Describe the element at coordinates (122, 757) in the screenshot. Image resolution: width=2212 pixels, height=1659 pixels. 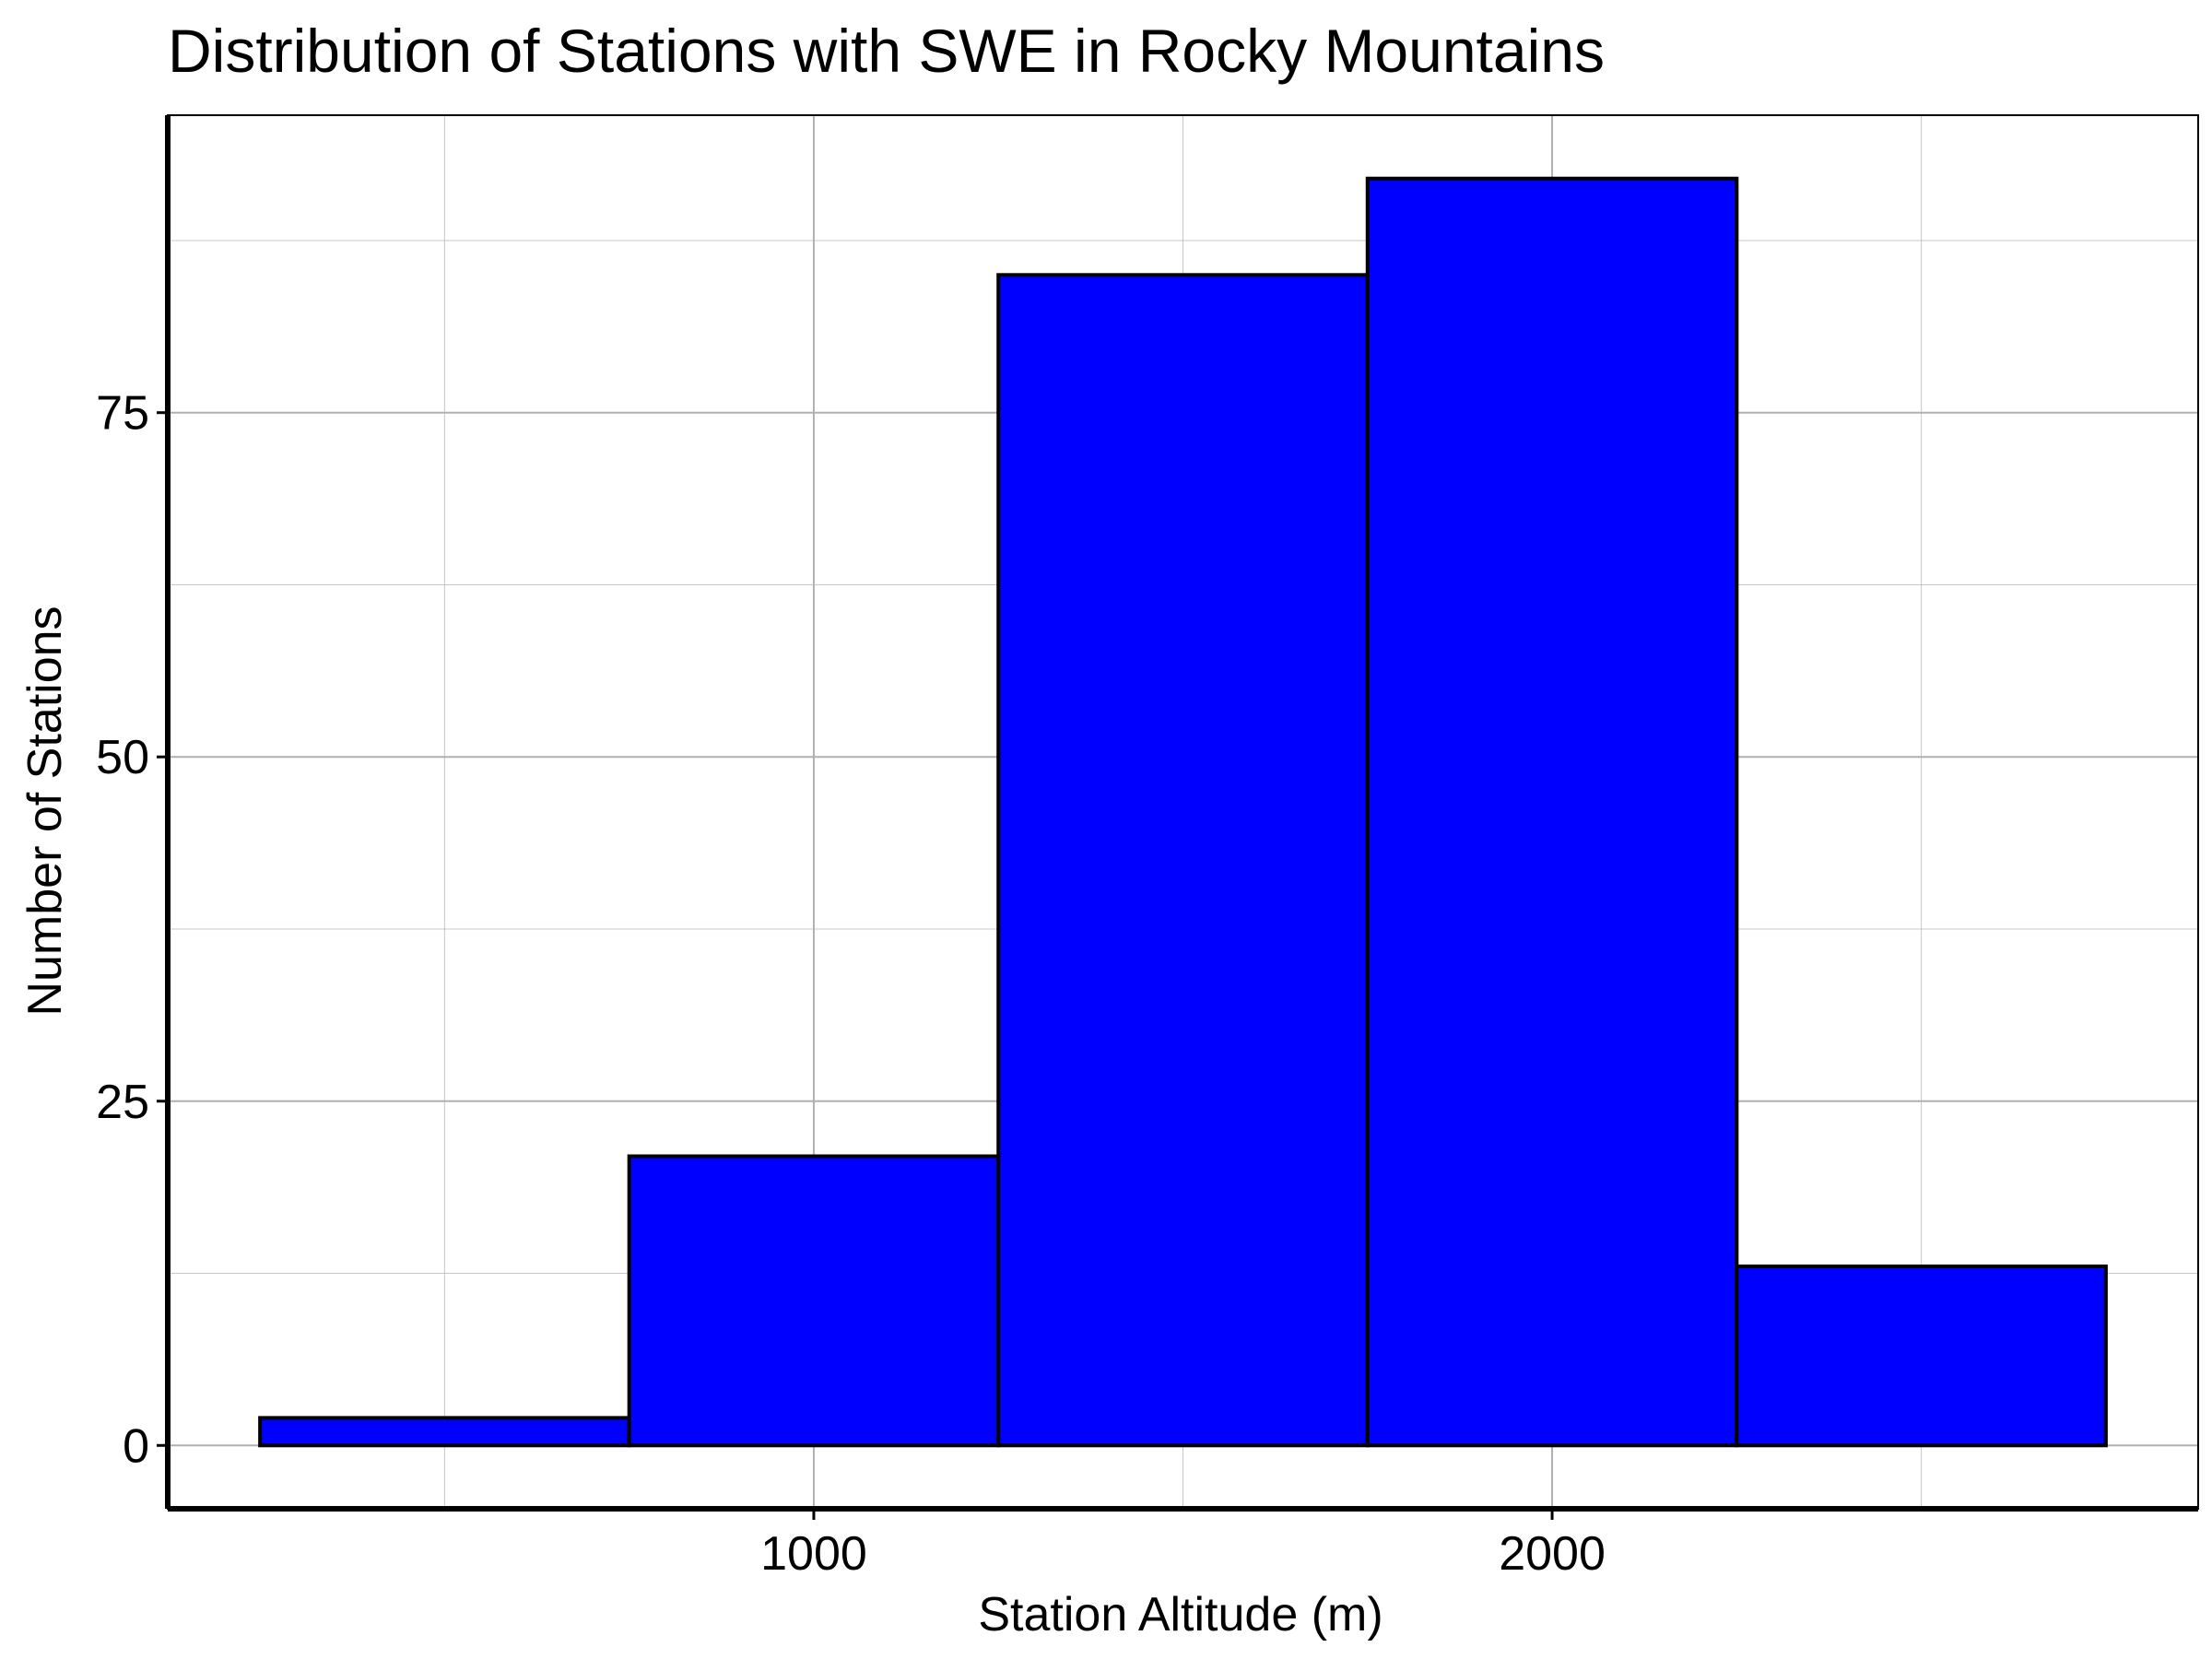
I see `y-tick-label: 50` at that location.